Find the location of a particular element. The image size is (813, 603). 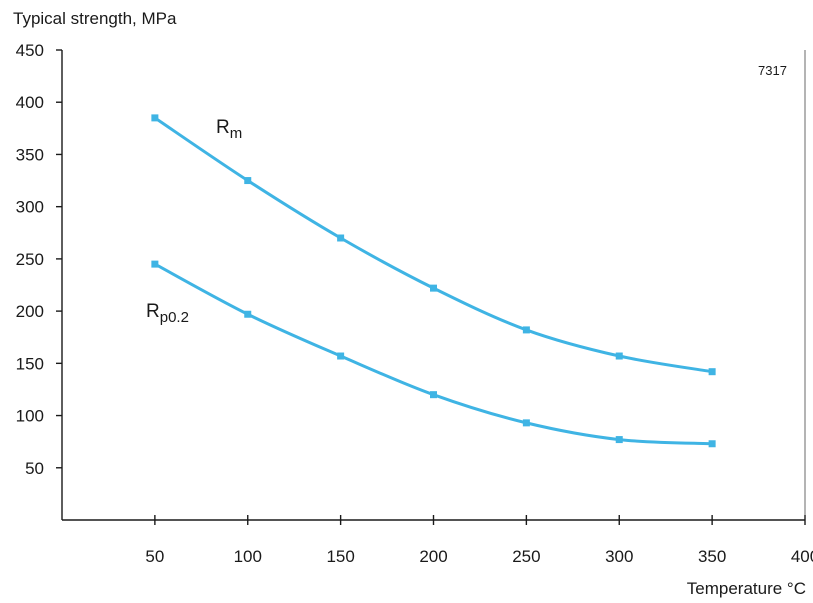

y-axis-ticks: 50 100 150 200 250 300 350 400 450 is located at coordinates (39, 259).